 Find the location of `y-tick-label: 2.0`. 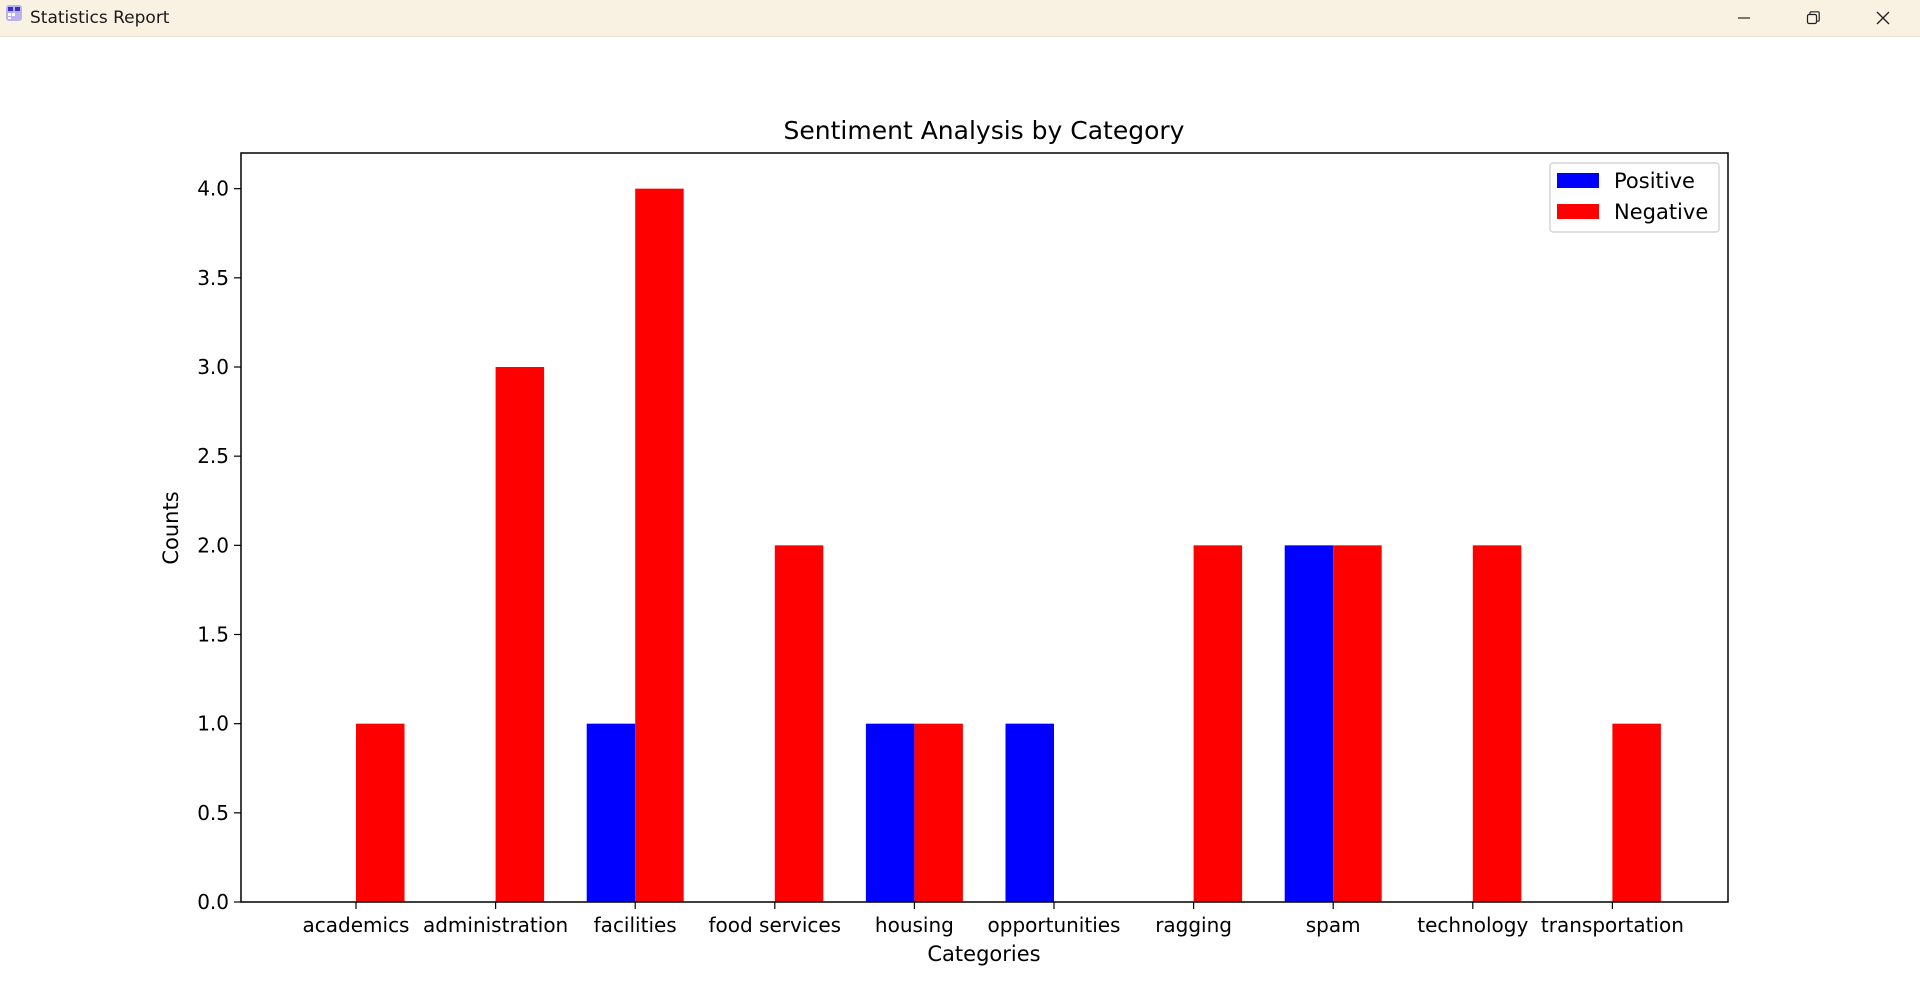

y-tick-label: 2.0 is located at coordinates (213, 545).